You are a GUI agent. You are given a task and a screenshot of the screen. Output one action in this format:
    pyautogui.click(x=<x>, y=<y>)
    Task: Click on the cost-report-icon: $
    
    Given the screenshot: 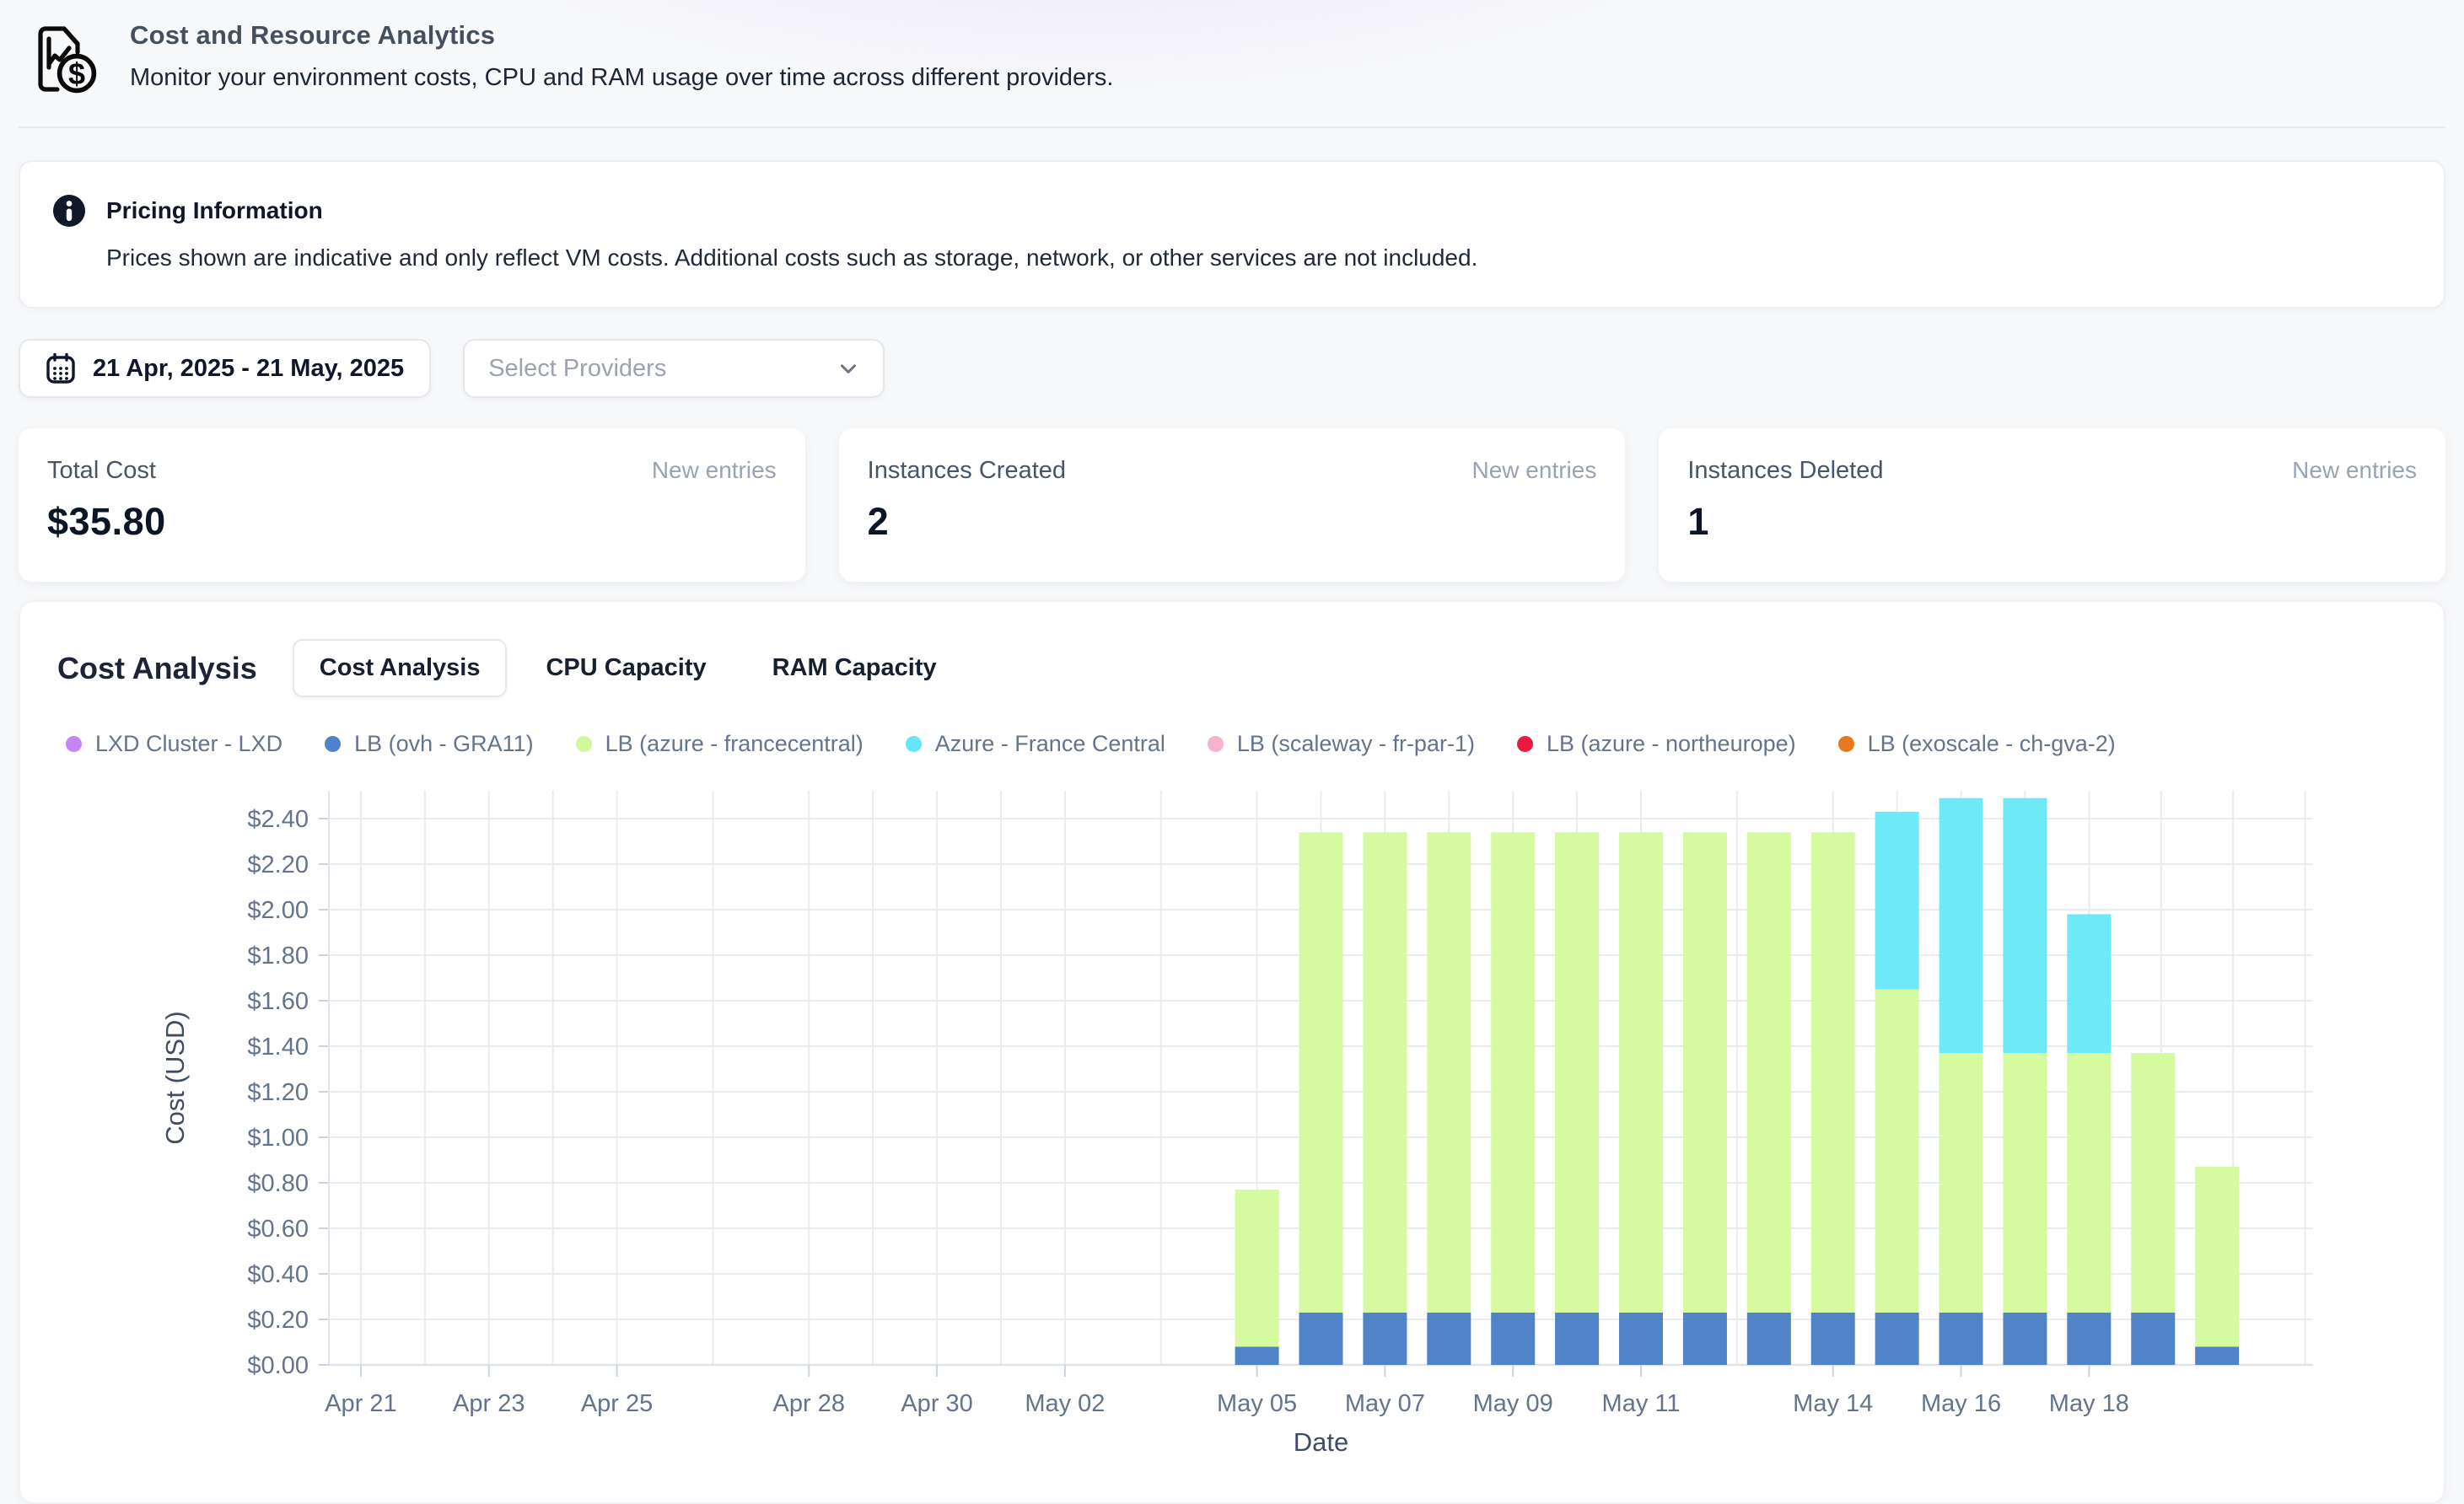 What is the action you would take?
    pyautogui.click(x=67, y=60)
    